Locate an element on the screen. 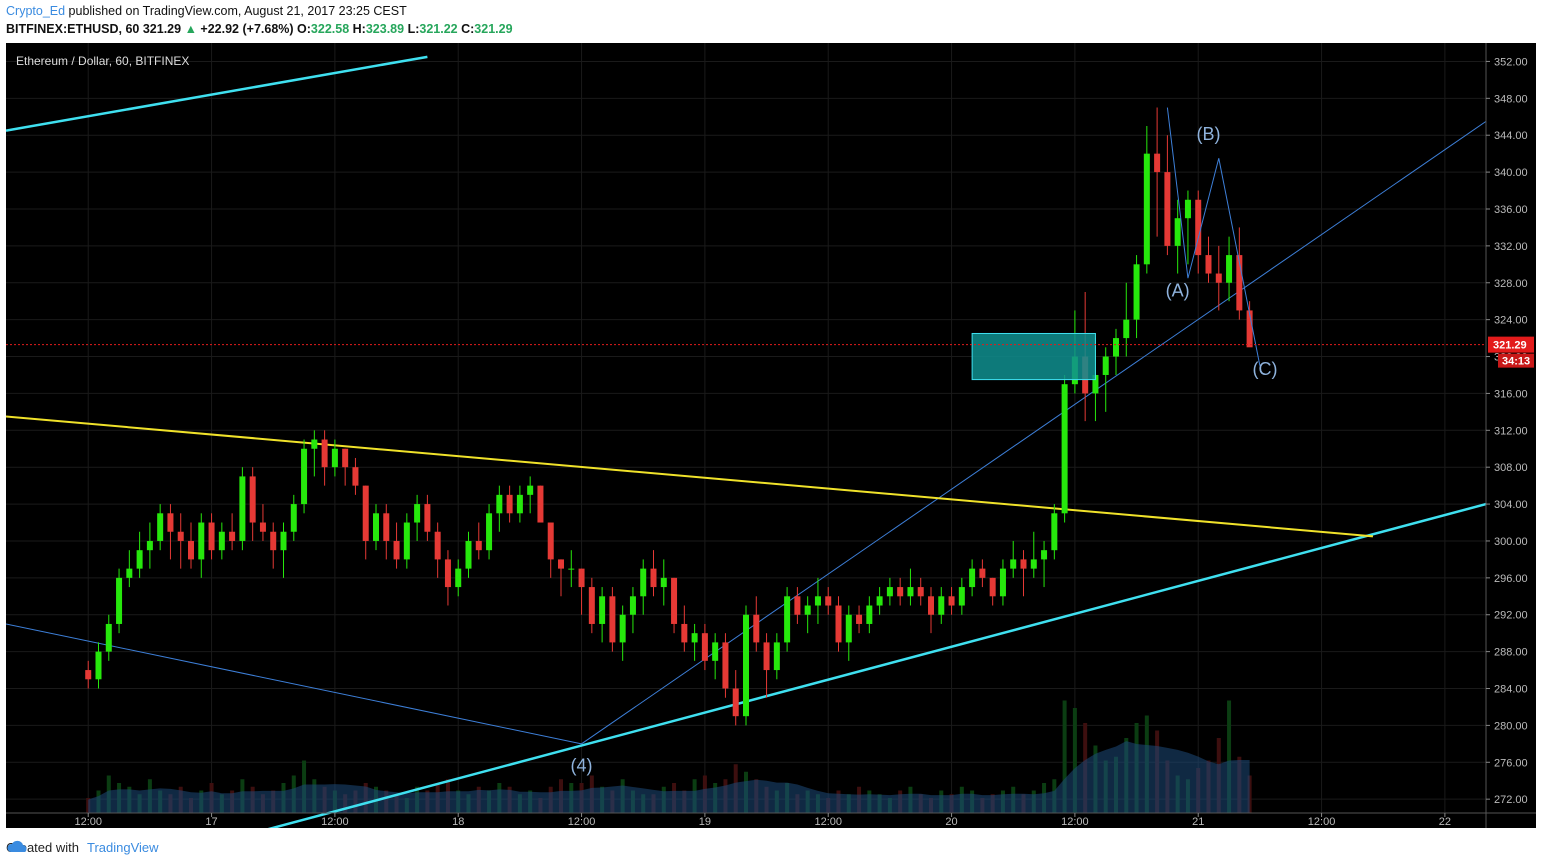  y-tick-label: 276.00 is located at coordinates (1511, 763).